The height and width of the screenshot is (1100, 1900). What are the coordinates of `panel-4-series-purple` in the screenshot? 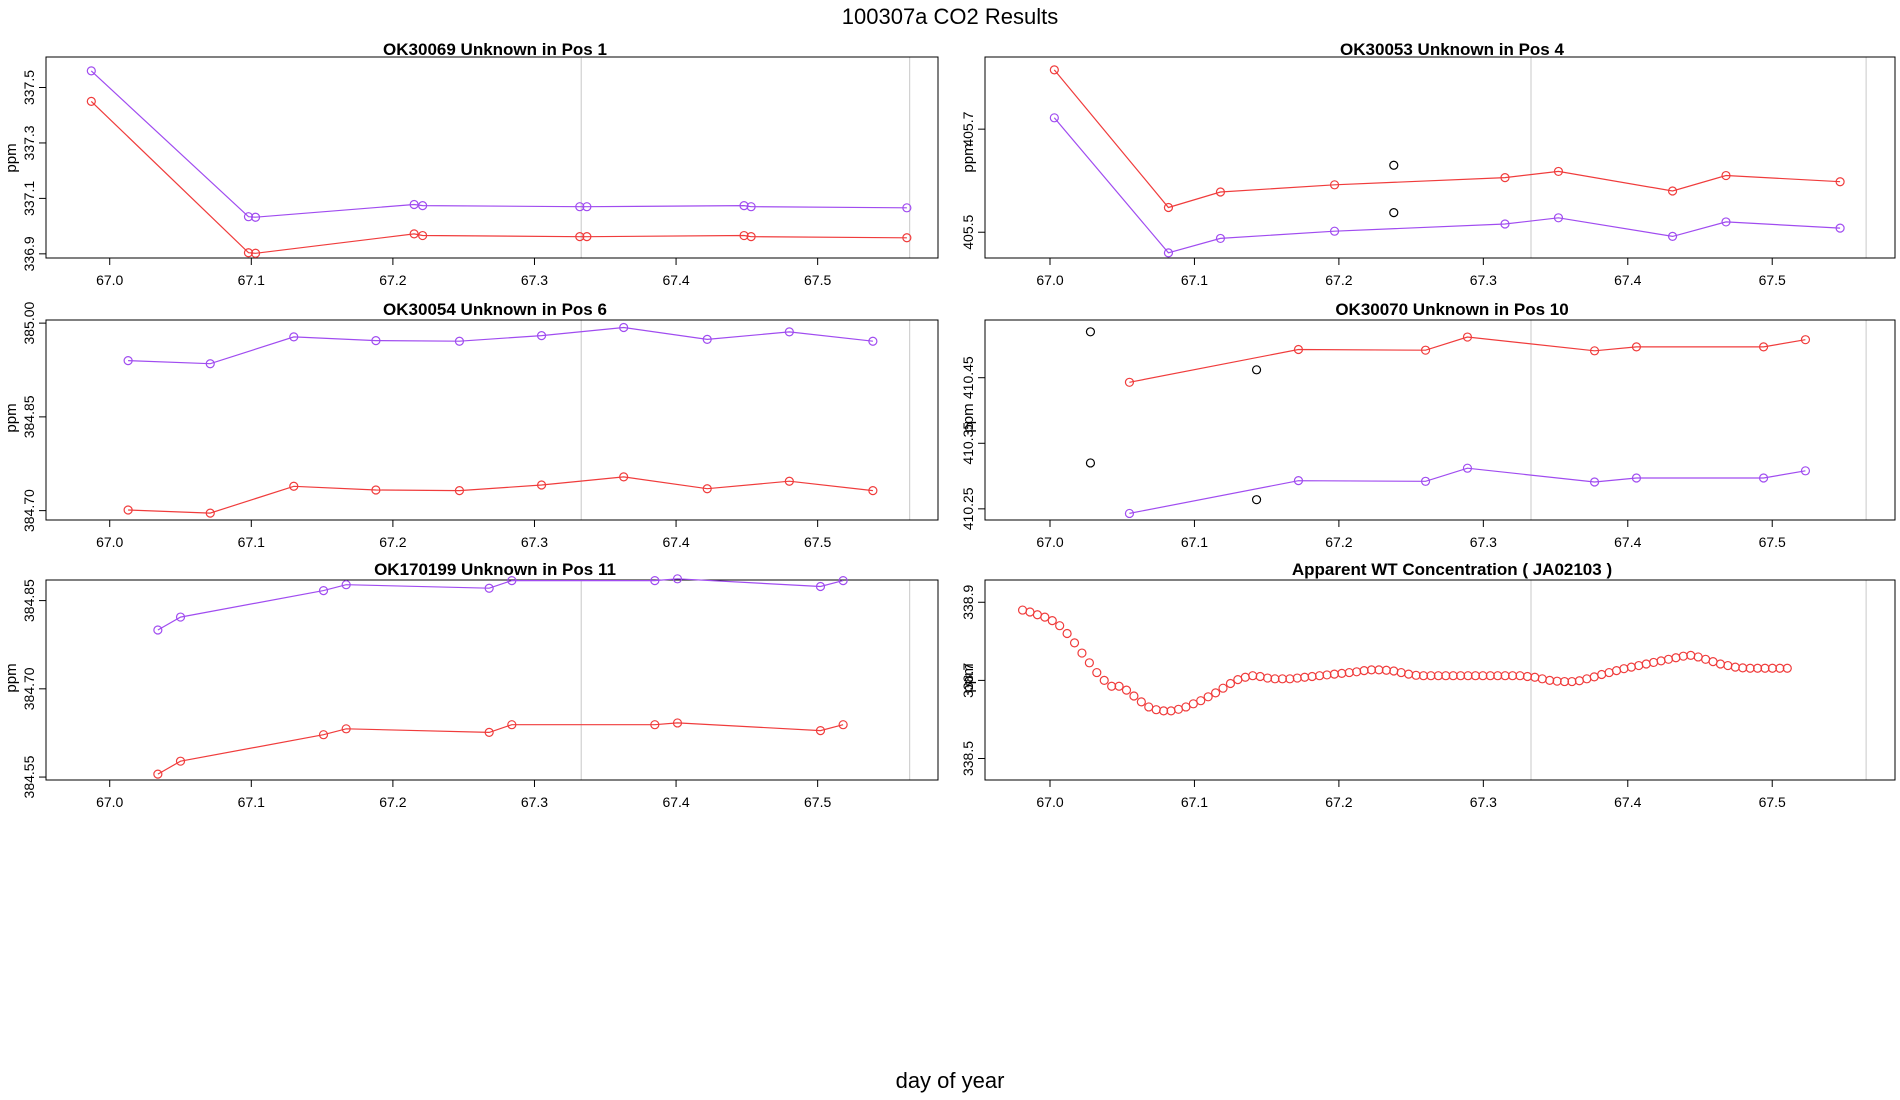 It's located at (1467, 491).